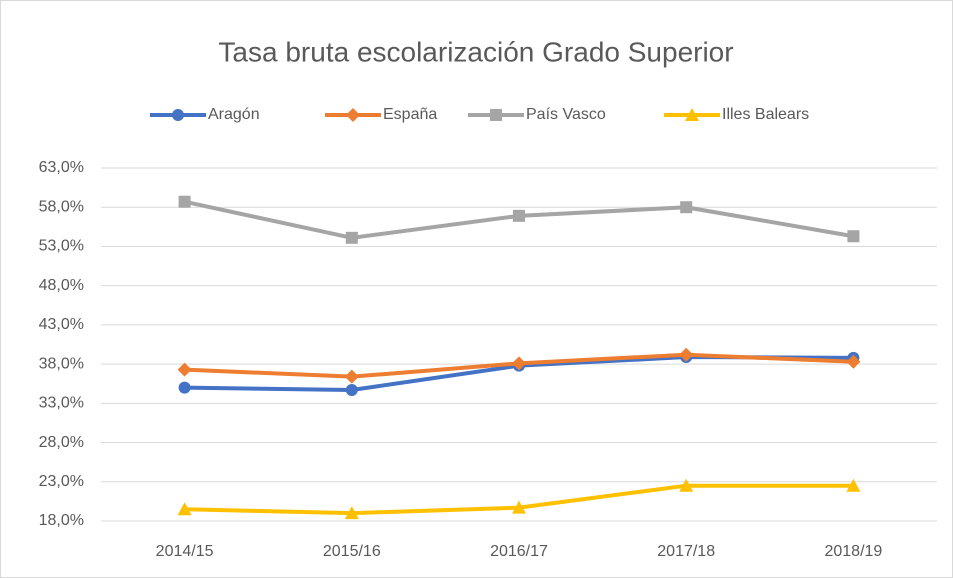 The height and width of the screenshot is (578, 953). I want to click on y-tick-label: 53,0%, so click(61, 246).